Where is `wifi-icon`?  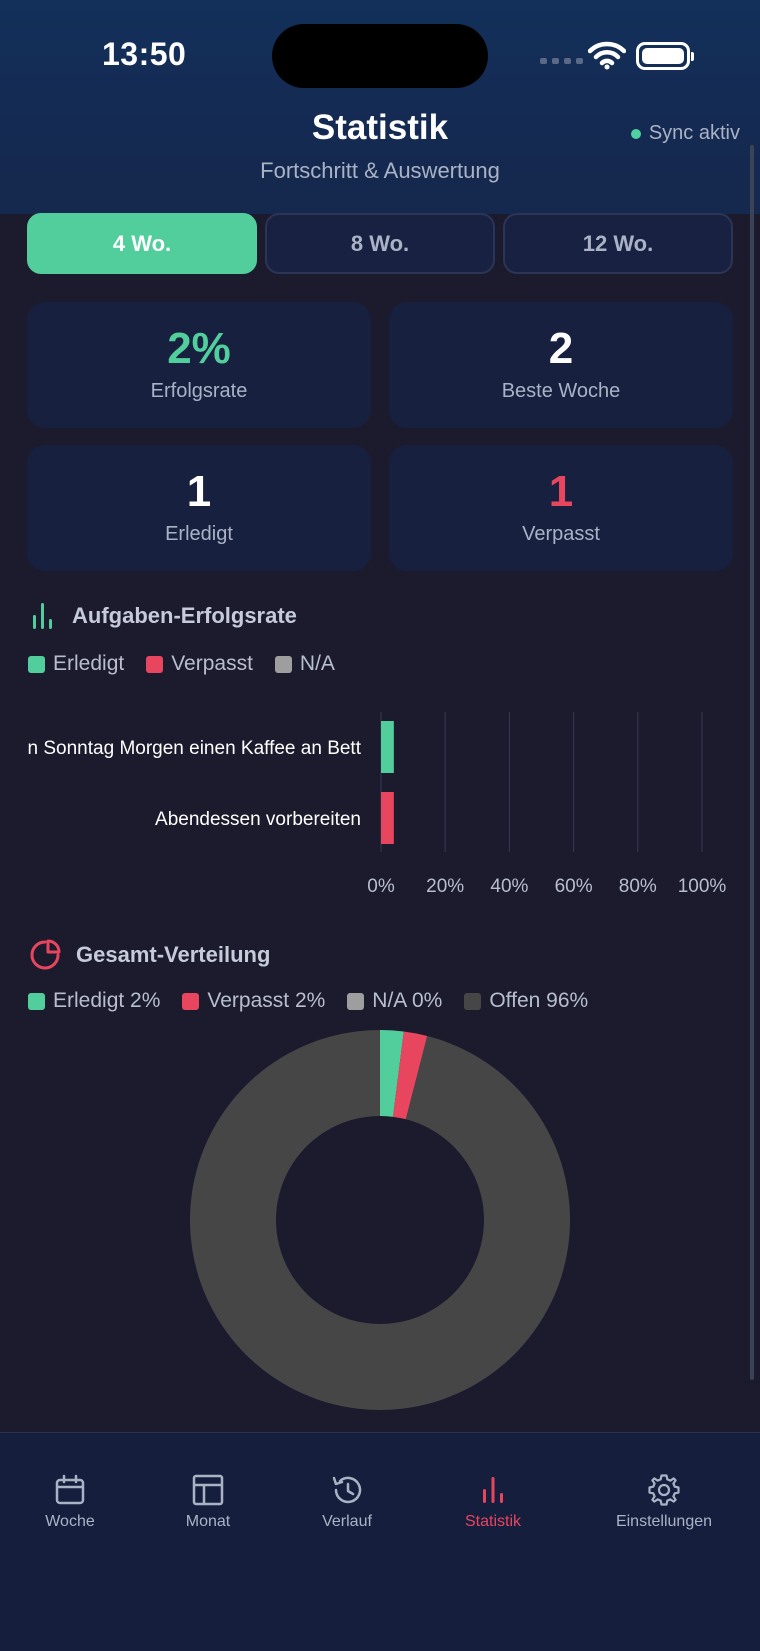
wifi-icon is located at coordinates (607, 55).